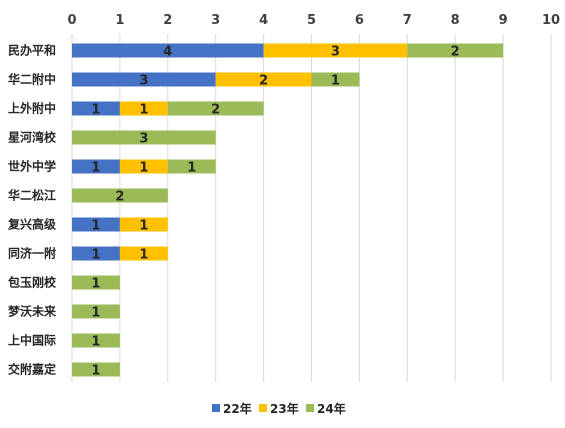 Image resolution: width=565 pixels, height=428 pixels. Describe the element at coordinates (32, 311) in the screenshot. I see `category-label-9: 梦沃未来` at that location.